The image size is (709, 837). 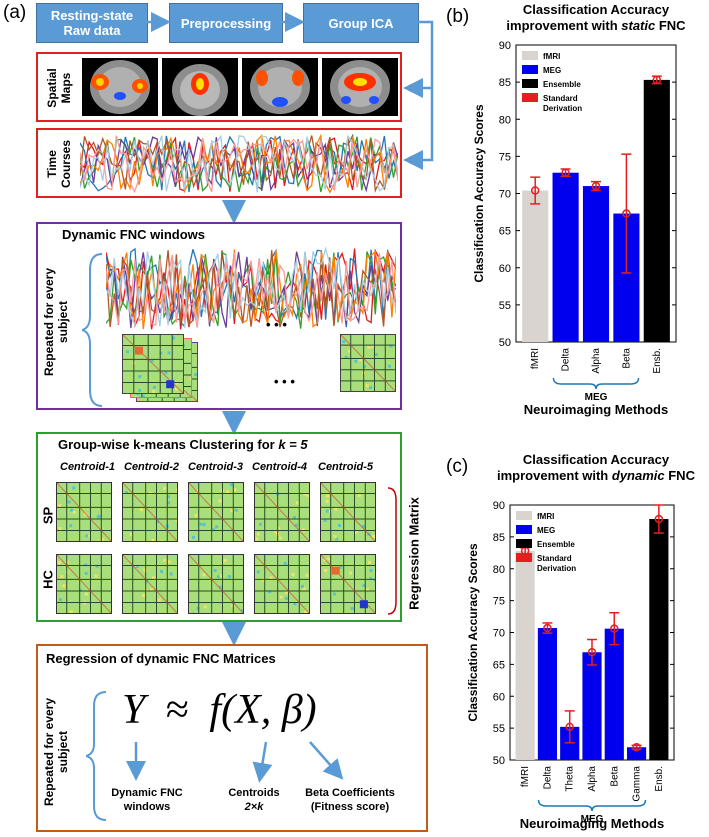 I want to click on label-dfnc-line2: windows, so click(x=147, y=807).